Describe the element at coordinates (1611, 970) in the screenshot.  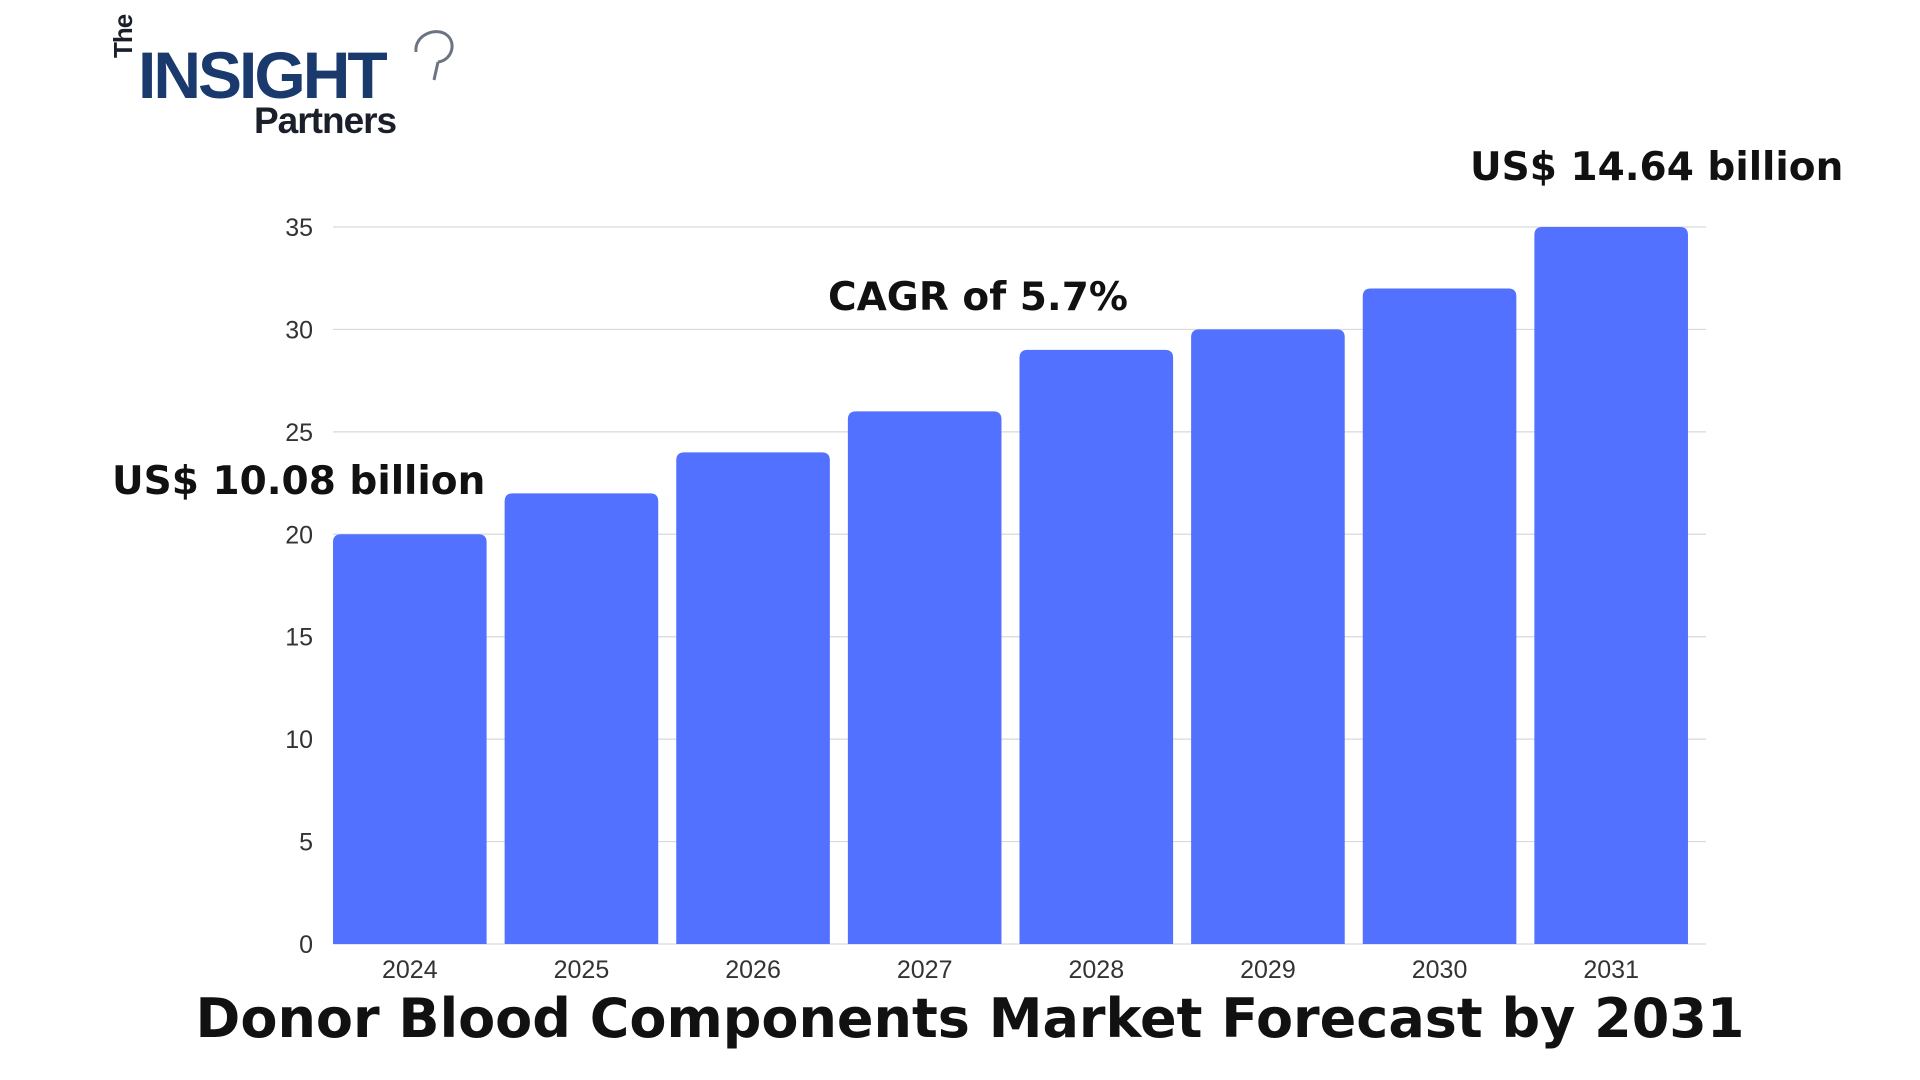
I see `x-tick-label: 2031` at that location.